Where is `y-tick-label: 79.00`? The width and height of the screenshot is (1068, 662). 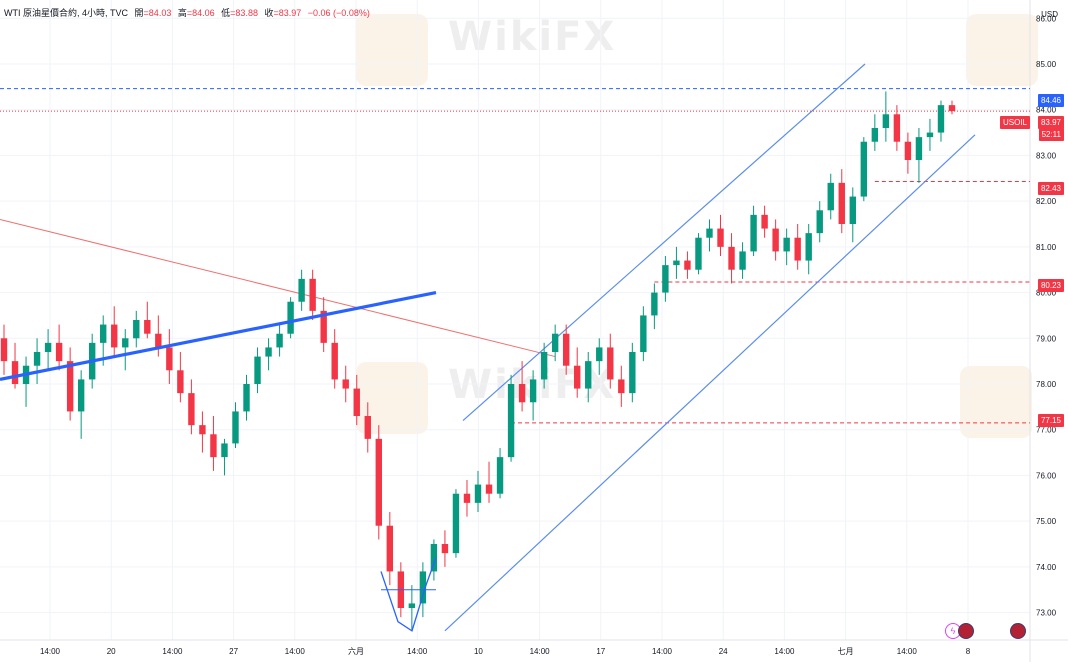 y-tick-label: 79.00 is located at coordinates (1046, 338).